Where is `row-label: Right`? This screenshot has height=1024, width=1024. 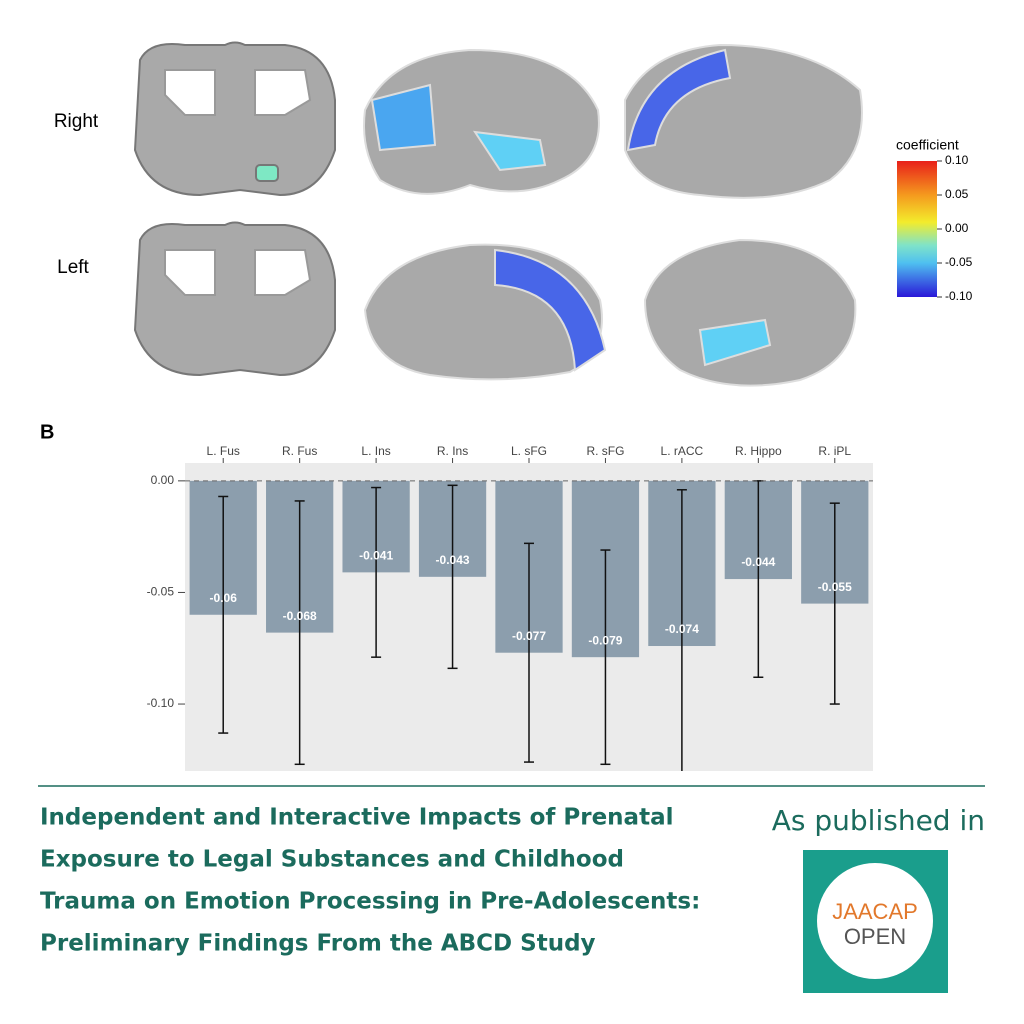 row-label: Right is located at coordinates (76, 121).